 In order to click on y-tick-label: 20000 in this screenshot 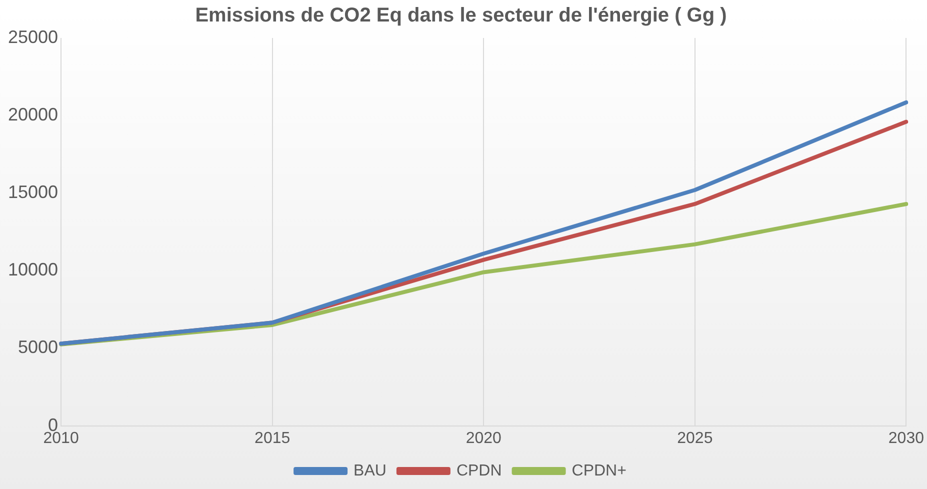, I will do `click(33, 114)`.